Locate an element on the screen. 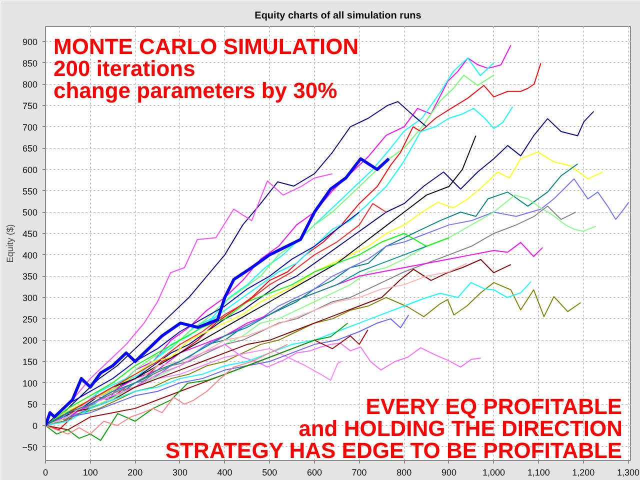 The image size is (640, 480). x-tick-label: 200 is located at coordinates (135, 473).